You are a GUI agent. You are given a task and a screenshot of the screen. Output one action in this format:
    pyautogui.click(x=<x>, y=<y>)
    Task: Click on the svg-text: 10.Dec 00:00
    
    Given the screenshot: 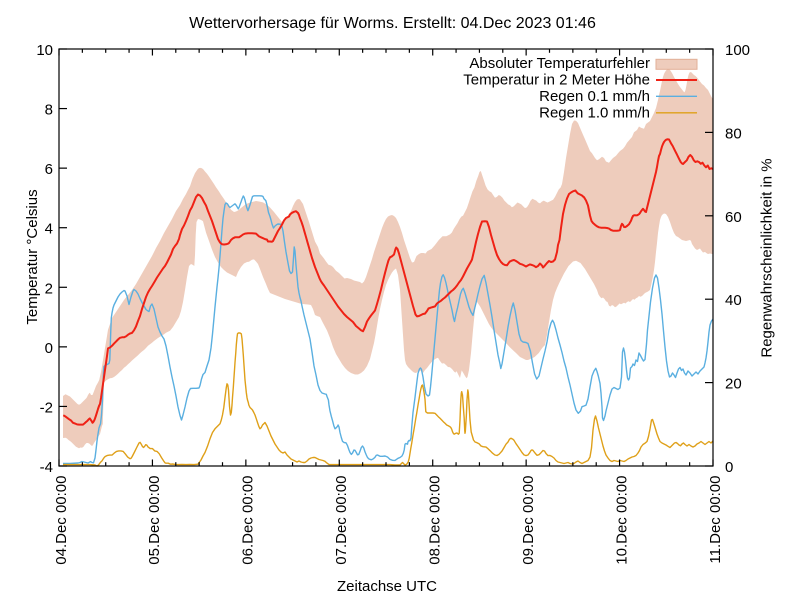 What is the action you would take?
    pyautogui.click(x=621, y=520)
    